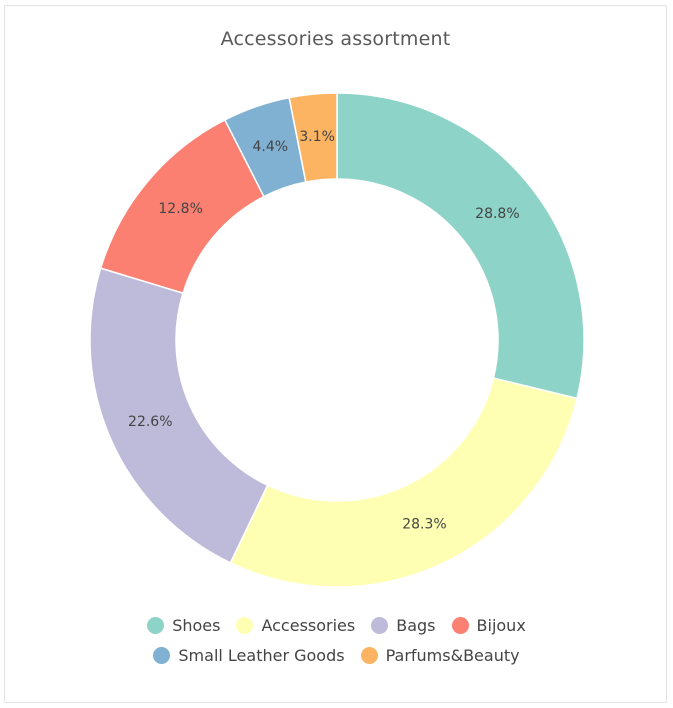 The height and width of the screenshot is (708, 673). What do you see at coordinates (150, 422) in the screenshot?
I see `slice-label-bags: 22.6%` at bounding box center [150, 422].